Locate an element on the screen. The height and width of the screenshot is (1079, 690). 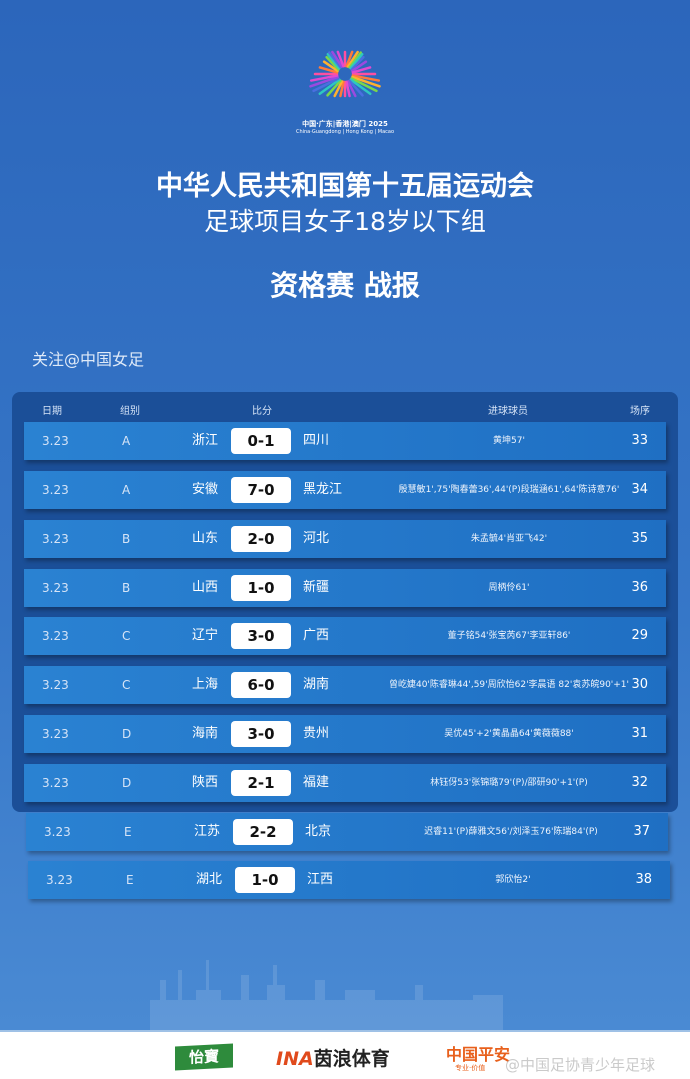
sponsor-3-slogan: 专业·价值 is located at coordinates (470, 1068).